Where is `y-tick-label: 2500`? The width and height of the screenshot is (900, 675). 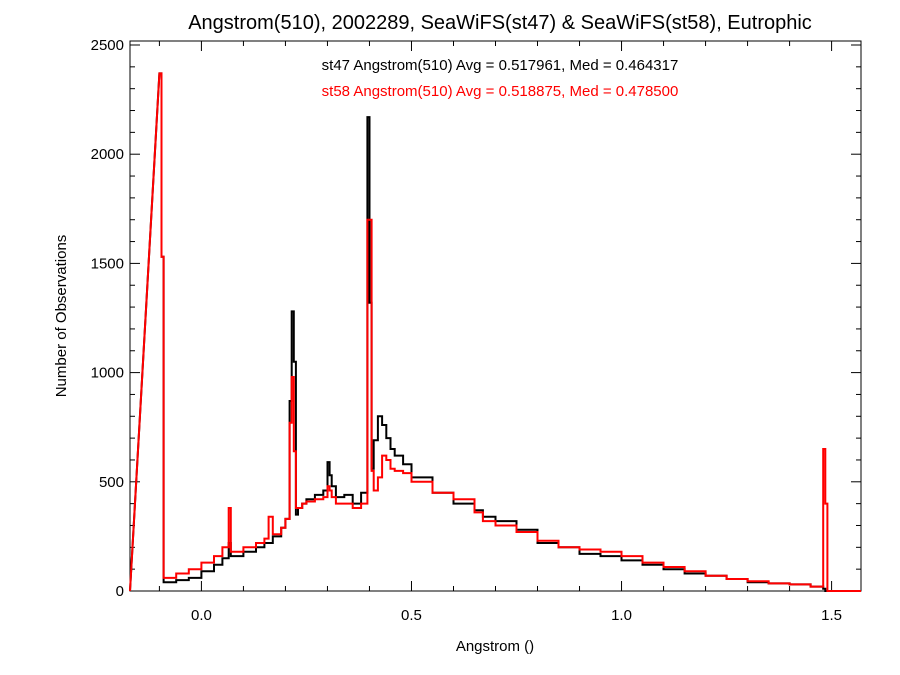
y-tick-label: 2500 is located at coordinates (107, 45).